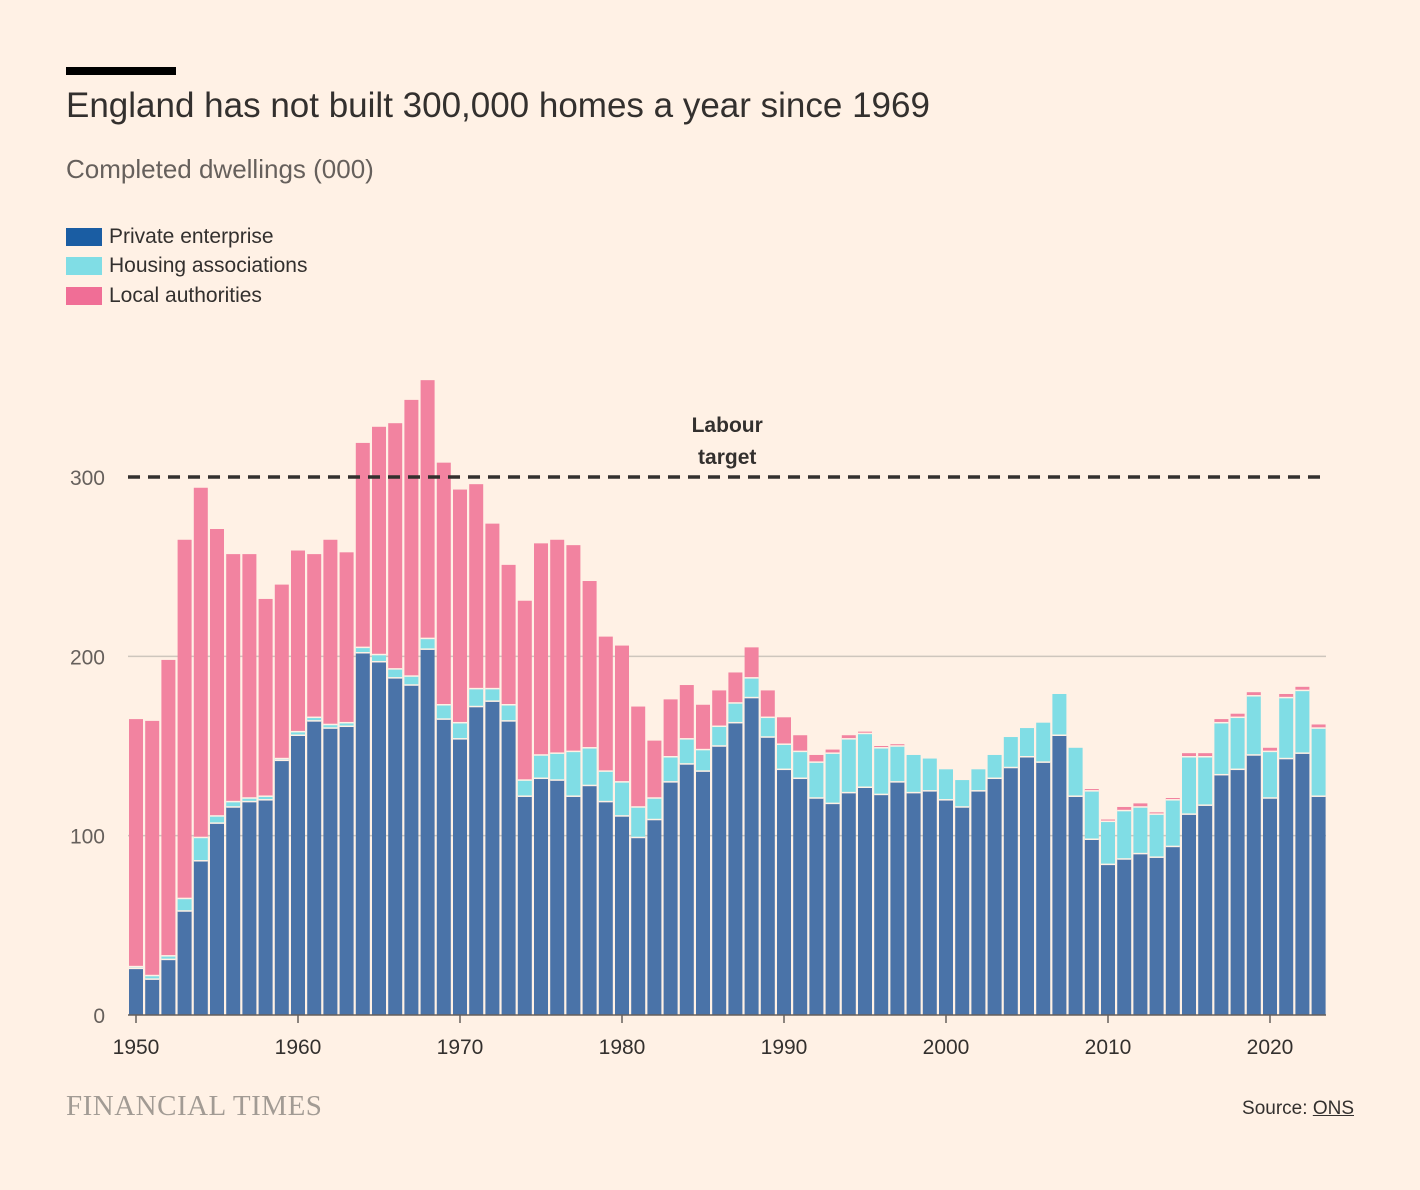  I want to click on bar-local-authorities-1968, so click(427, 509).